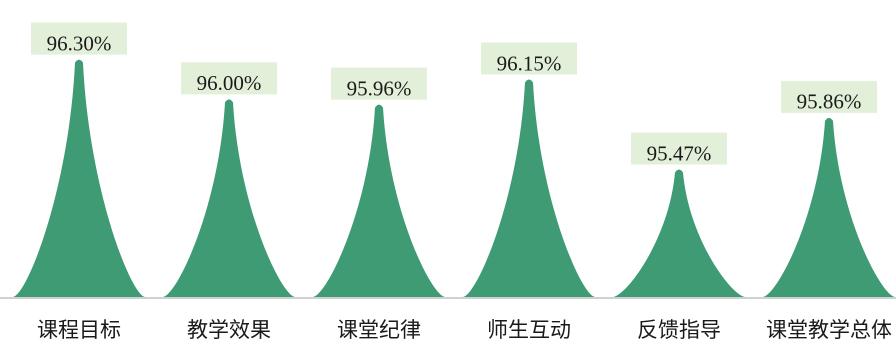  Describe the element at coordinates (679, 153) in the screenshot. I see `data-label-5: 95.47%` at that location.